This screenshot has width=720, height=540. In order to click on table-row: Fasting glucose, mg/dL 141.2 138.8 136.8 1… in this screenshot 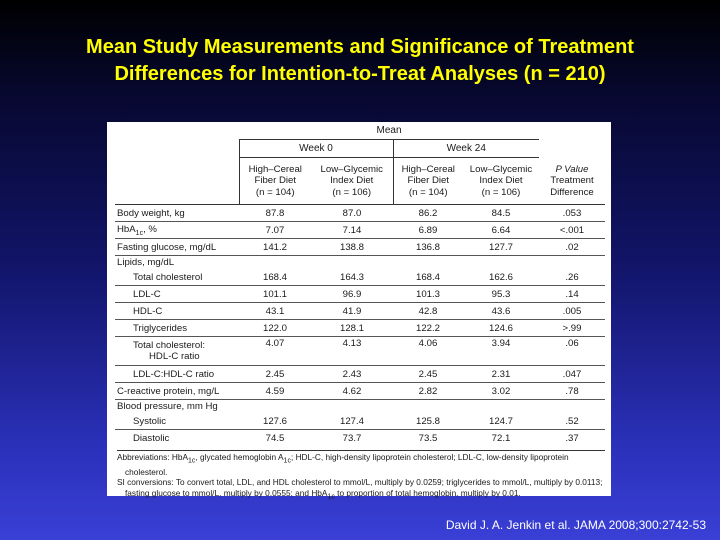, I will do `click(360, 247)`.